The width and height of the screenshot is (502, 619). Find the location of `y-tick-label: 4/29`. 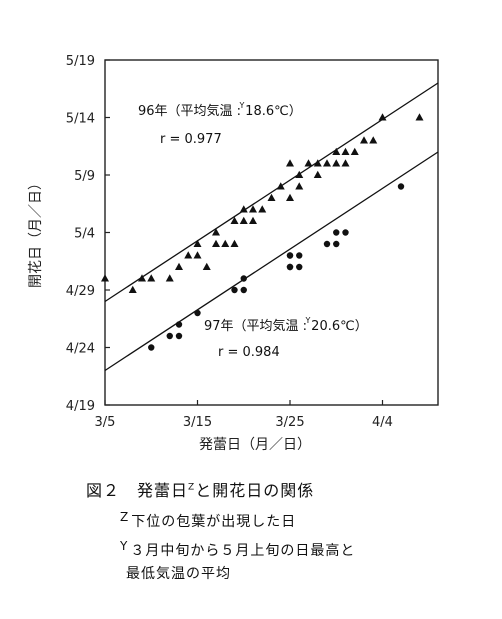

y-tick-label: 4/29 is located at coordinates (80, 291).